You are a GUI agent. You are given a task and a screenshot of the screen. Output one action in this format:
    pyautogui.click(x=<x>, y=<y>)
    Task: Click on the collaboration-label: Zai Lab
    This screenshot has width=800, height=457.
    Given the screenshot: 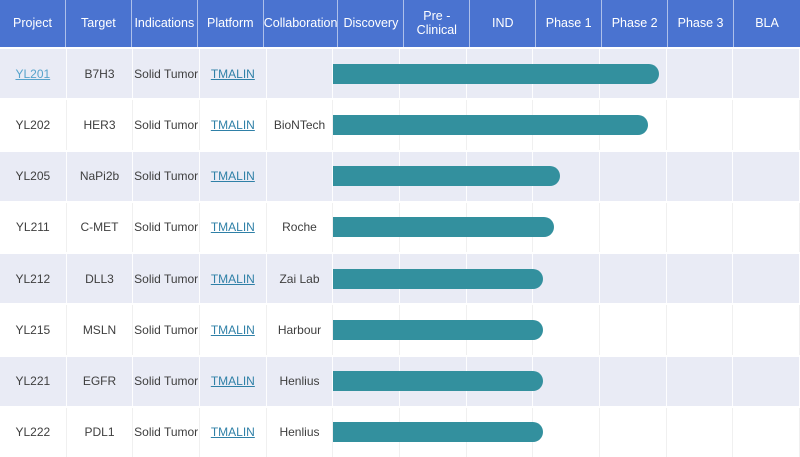 What is the action you would take?
    pyautogui.click(x=299, y=278)
    